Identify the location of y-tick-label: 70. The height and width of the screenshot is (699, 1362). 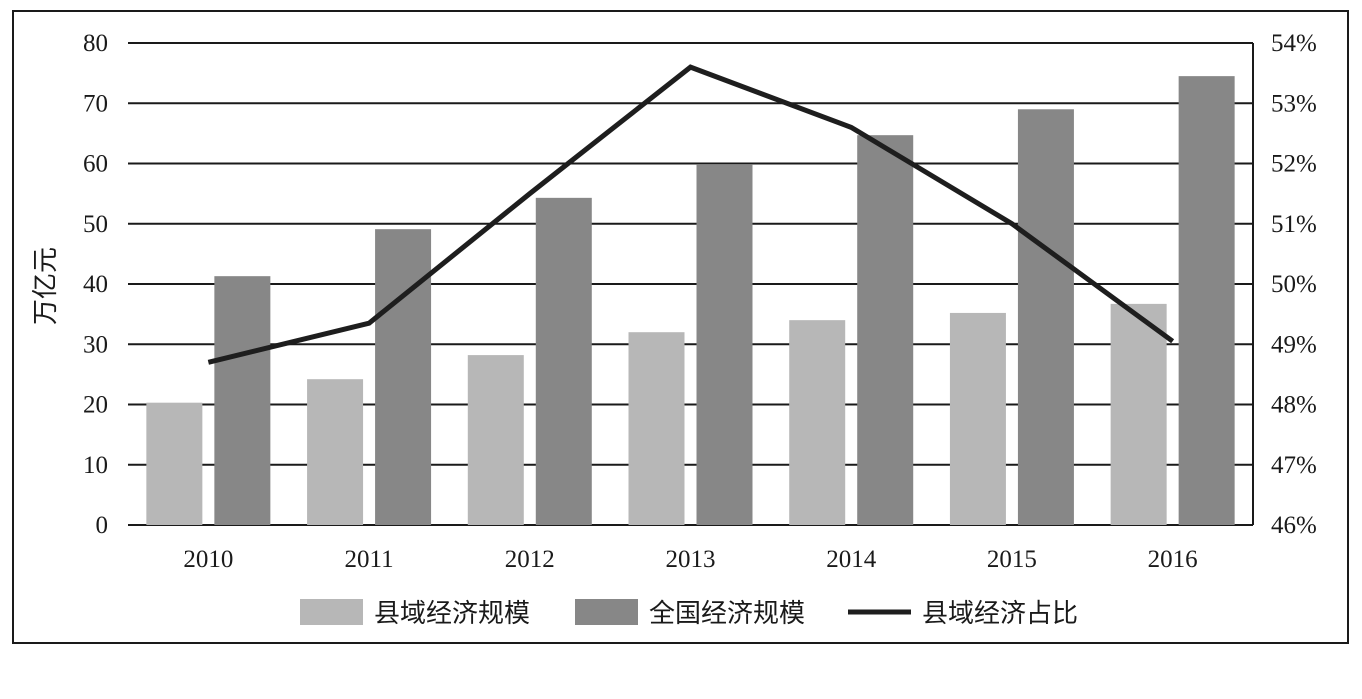
(95, 103).